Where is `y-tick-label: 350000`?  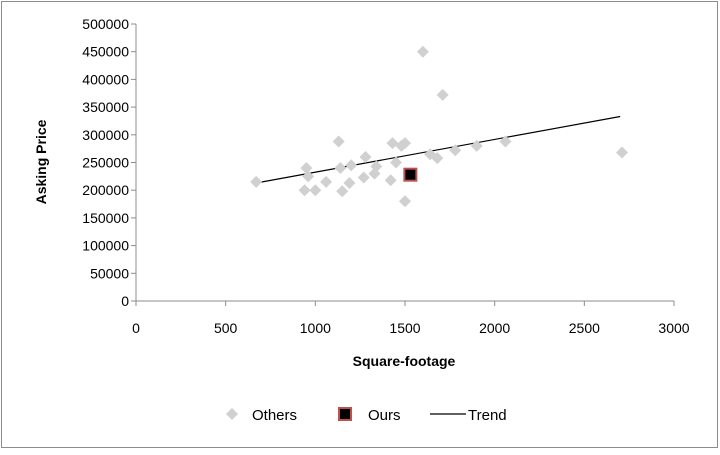 y-tick-label: 350000 is located at coordinates (105, 107).